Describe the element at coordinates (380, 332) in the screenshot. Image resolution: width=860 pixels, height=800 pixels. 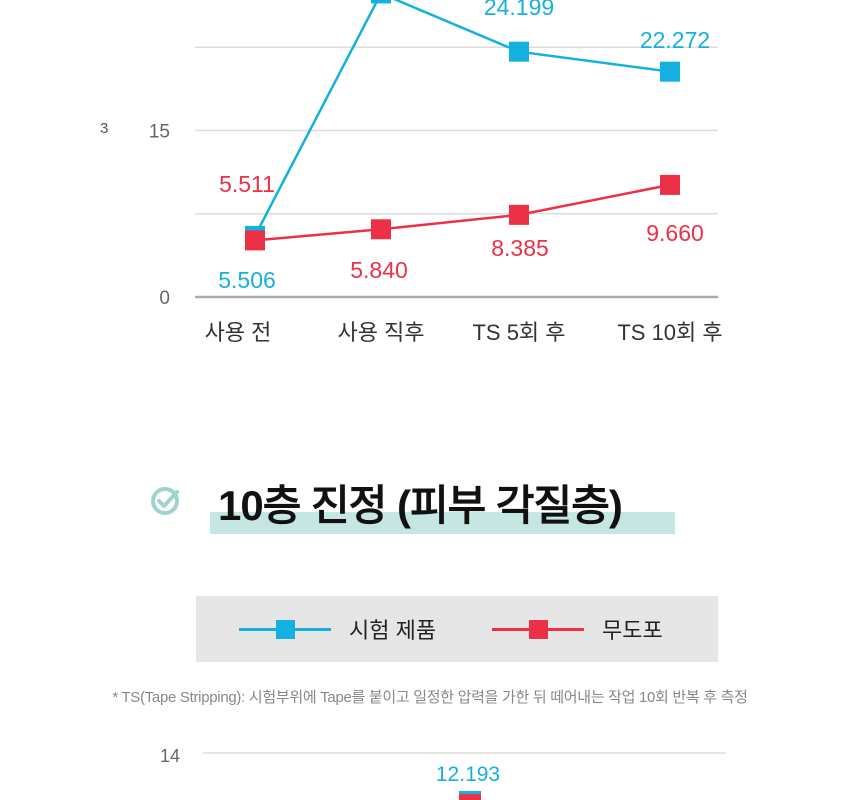
I see `x-tick-label: 사용 직후` at that location.